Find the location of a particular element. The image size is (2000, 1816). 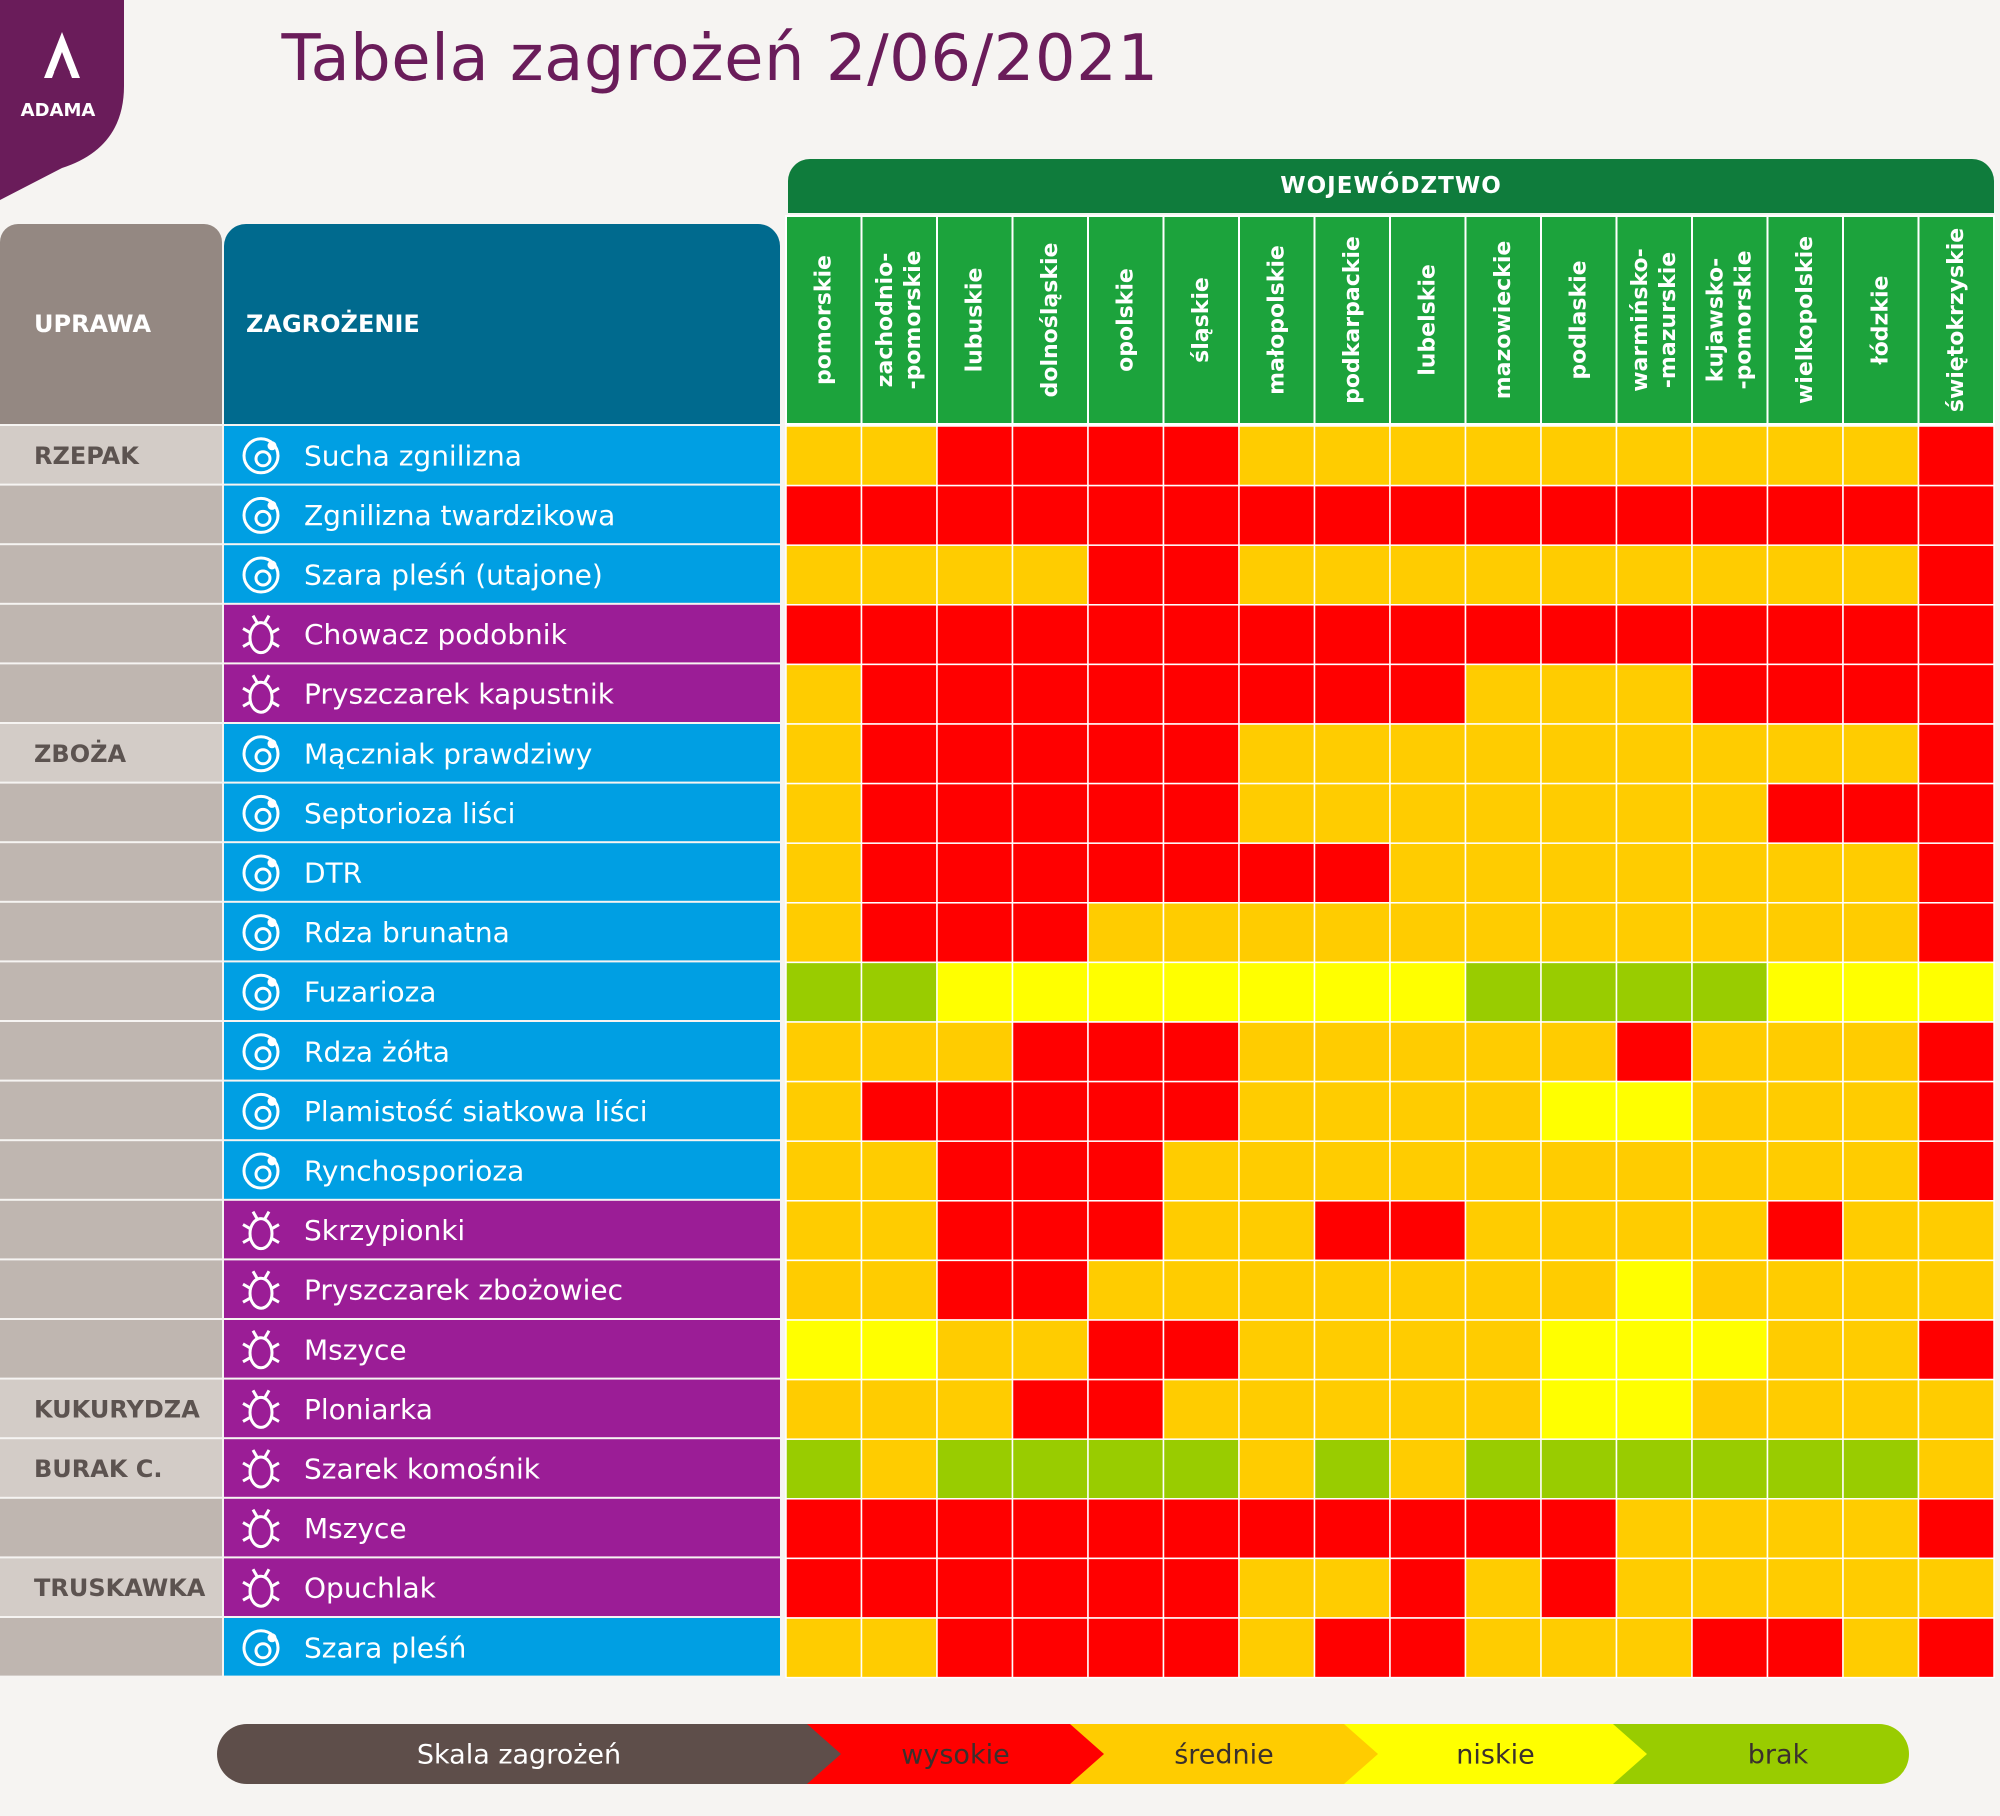

region-label: -pomorskie is located at coordinates (1743, 319).